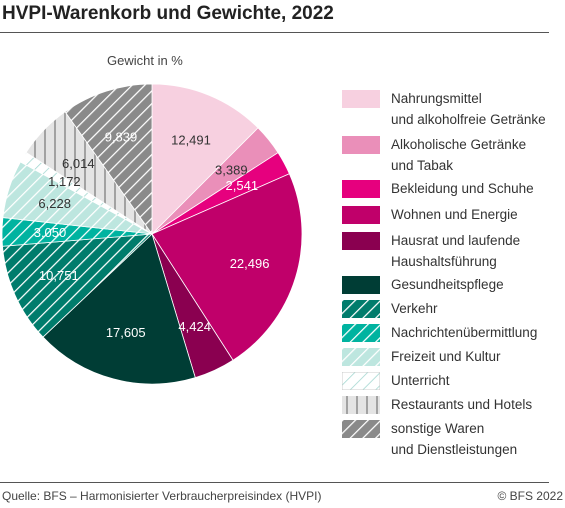 The height and width of the screenshot is (508, 565). What do you see at coordinates (250, 263) in the screenshot?
I see `pie-value-label-wohnen-und-energie: 22,496` at bounding box center [250, 263].